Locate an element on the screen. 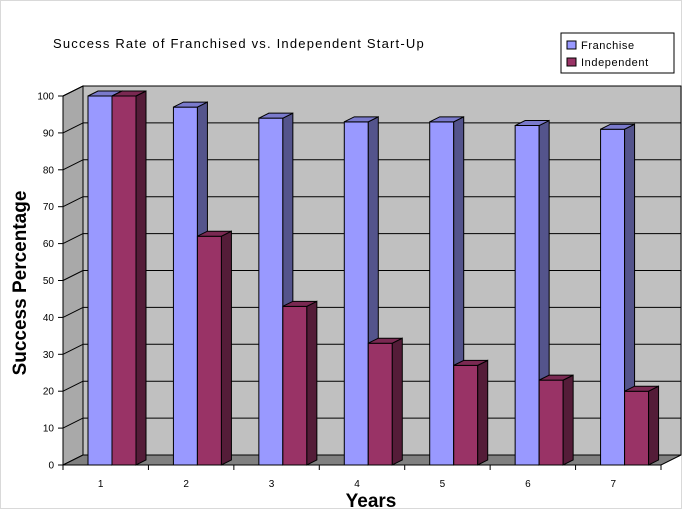 This screenshot has width=682, height=510. bar-independent-year-3-top is located at coordinates (300, 303).